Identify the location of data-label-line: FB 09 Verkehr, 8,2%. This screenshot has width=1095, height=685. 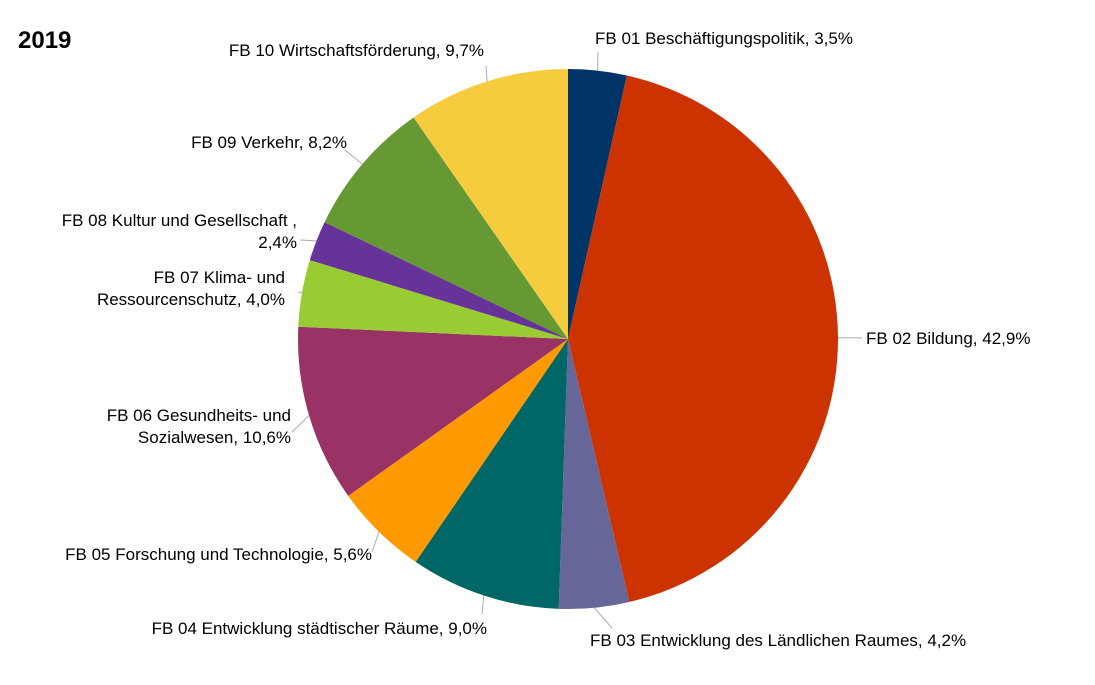
(269, 142).